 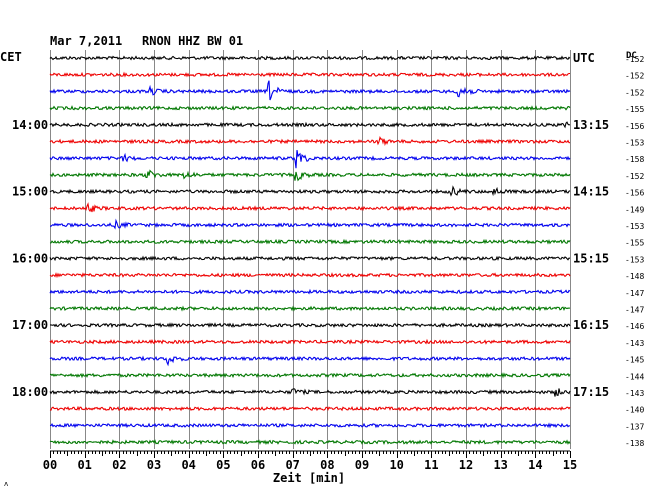 I want to click on left-time-label: 16:00, so click(x=30, y=258).